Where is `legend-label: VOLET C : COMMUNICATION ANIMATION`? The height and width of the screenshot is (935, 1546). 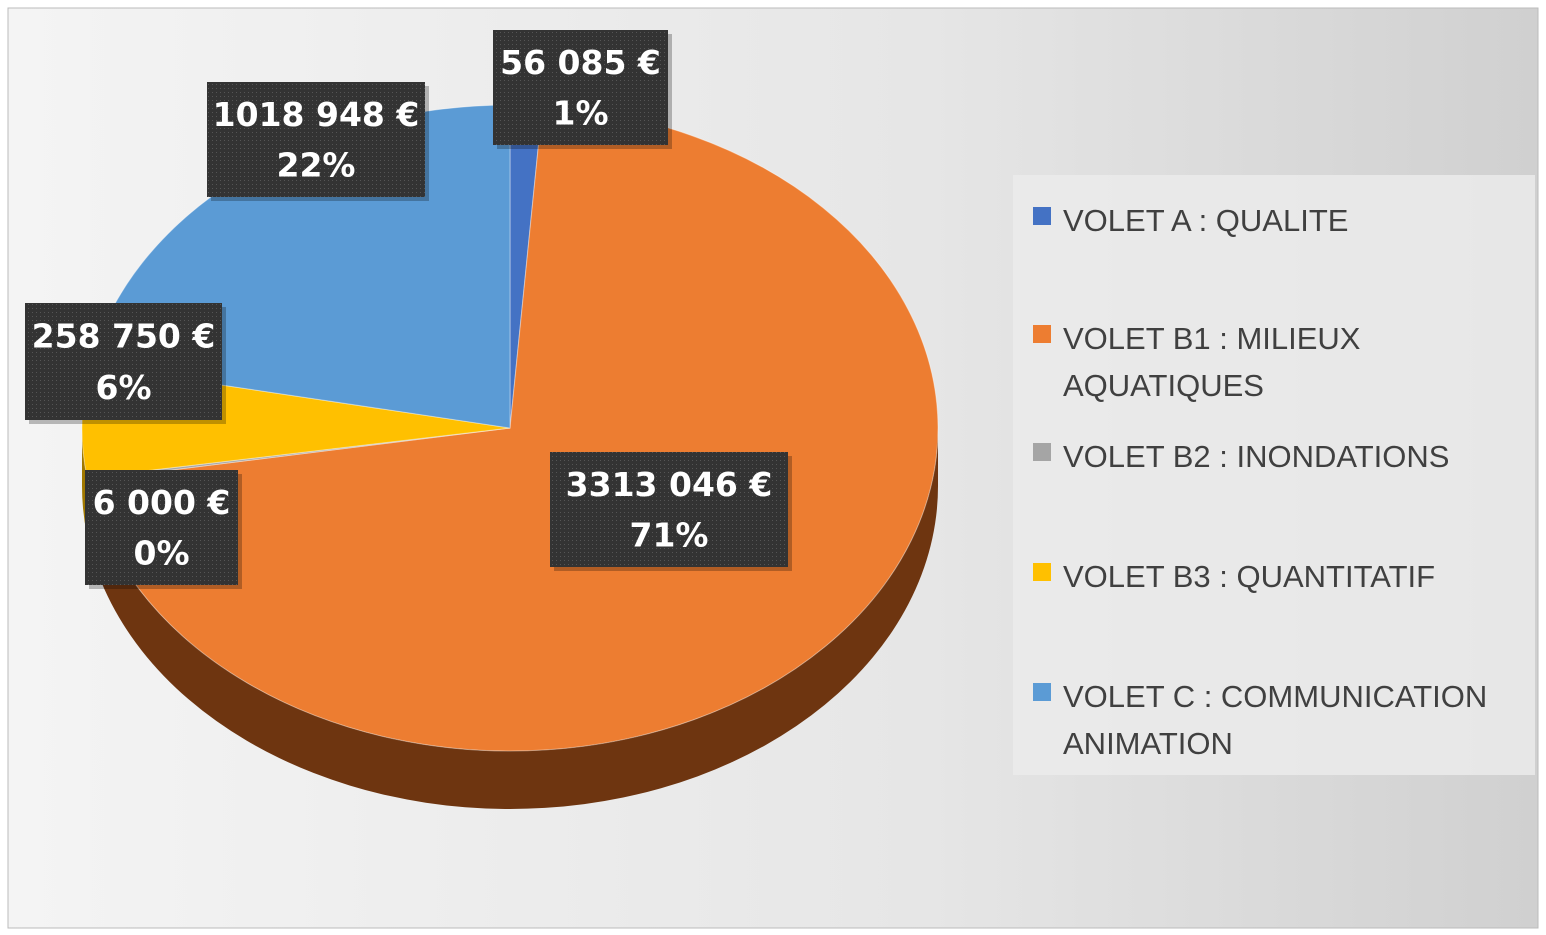
legend-label: VOLET C : COMMUNICATION ANIMATION is located at coordinates (1275, 720).